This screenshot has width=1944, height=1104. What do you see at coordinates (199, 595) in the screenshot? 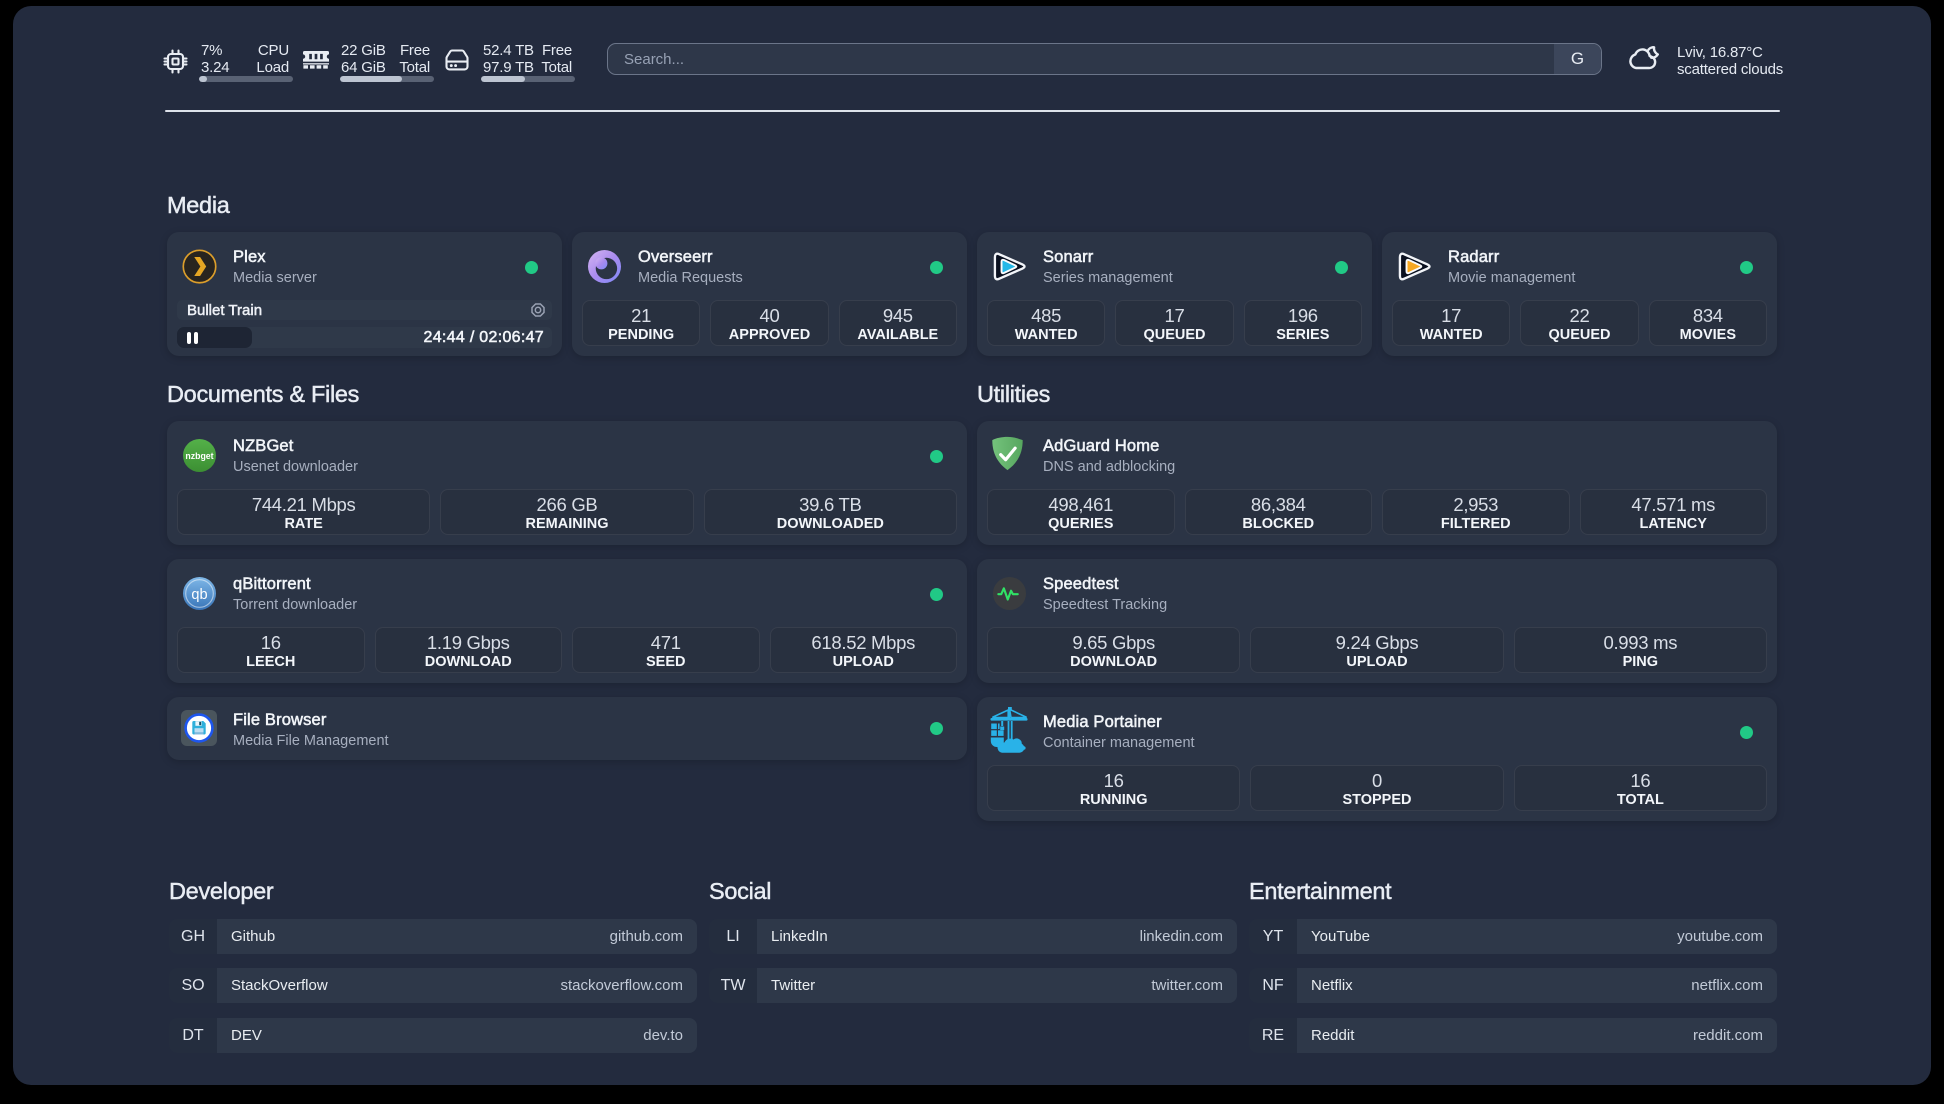
I see `svg-text: qb` at bounding box center [199, 595].